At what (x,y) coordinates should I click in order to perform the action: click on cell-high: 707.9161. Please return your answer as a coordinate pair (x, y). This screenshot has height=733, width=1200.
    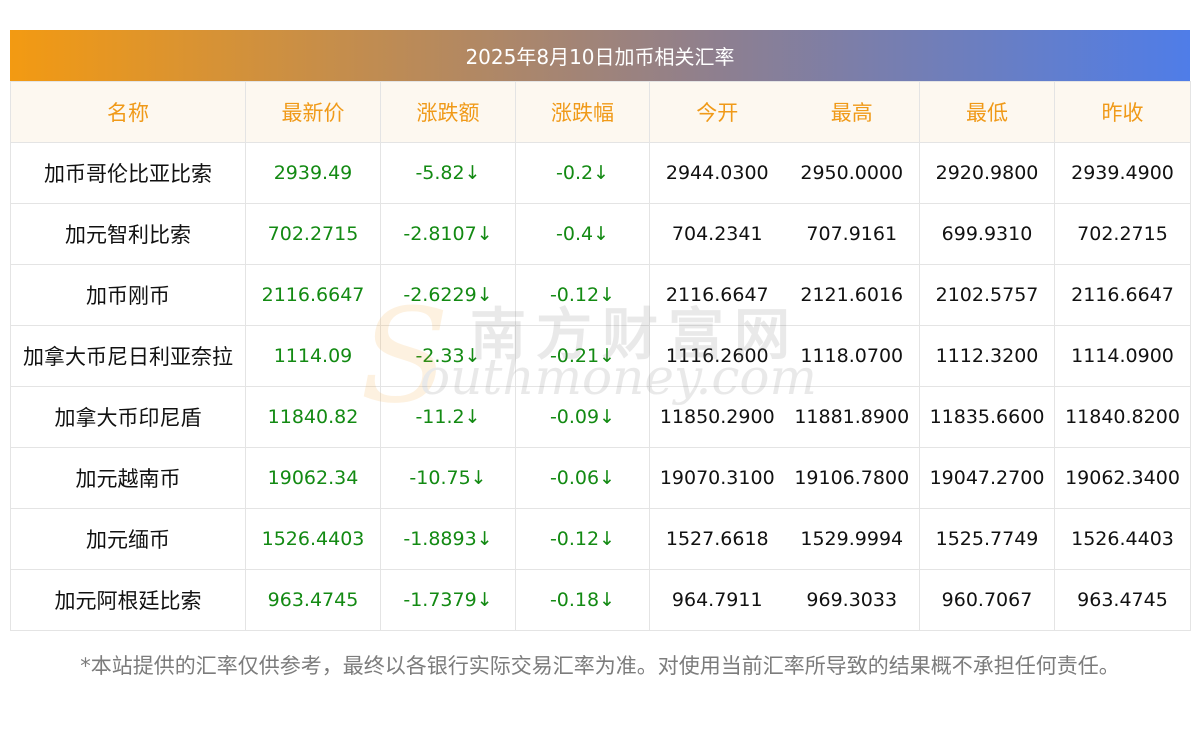
    Looking at the image, I should click on (852, 234).